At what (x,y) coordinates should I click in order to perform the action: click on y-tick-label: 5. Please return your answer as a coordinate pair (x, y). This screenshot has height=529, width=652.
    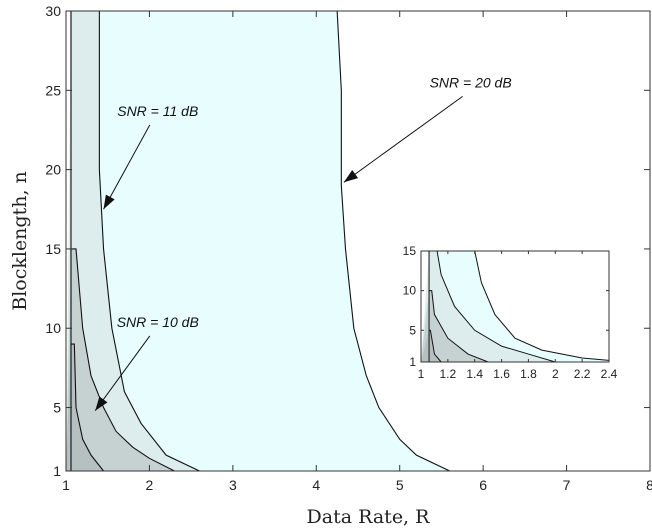
    Looking at the image, I should click on (57, 408).